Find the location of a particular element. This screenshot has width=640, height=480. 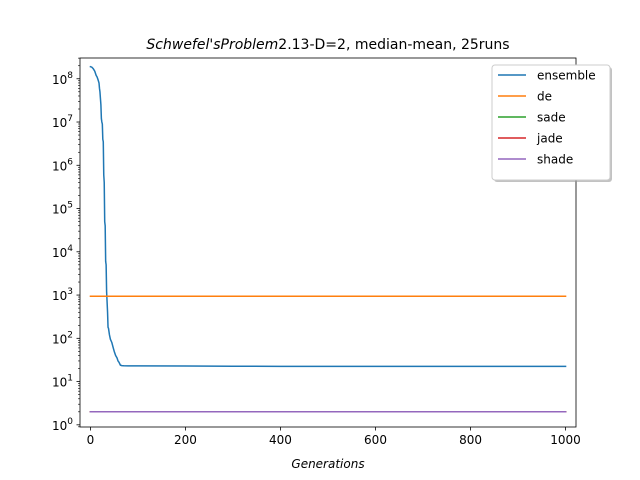

legend-label-jade: jade is located at coordinates (549, 139).